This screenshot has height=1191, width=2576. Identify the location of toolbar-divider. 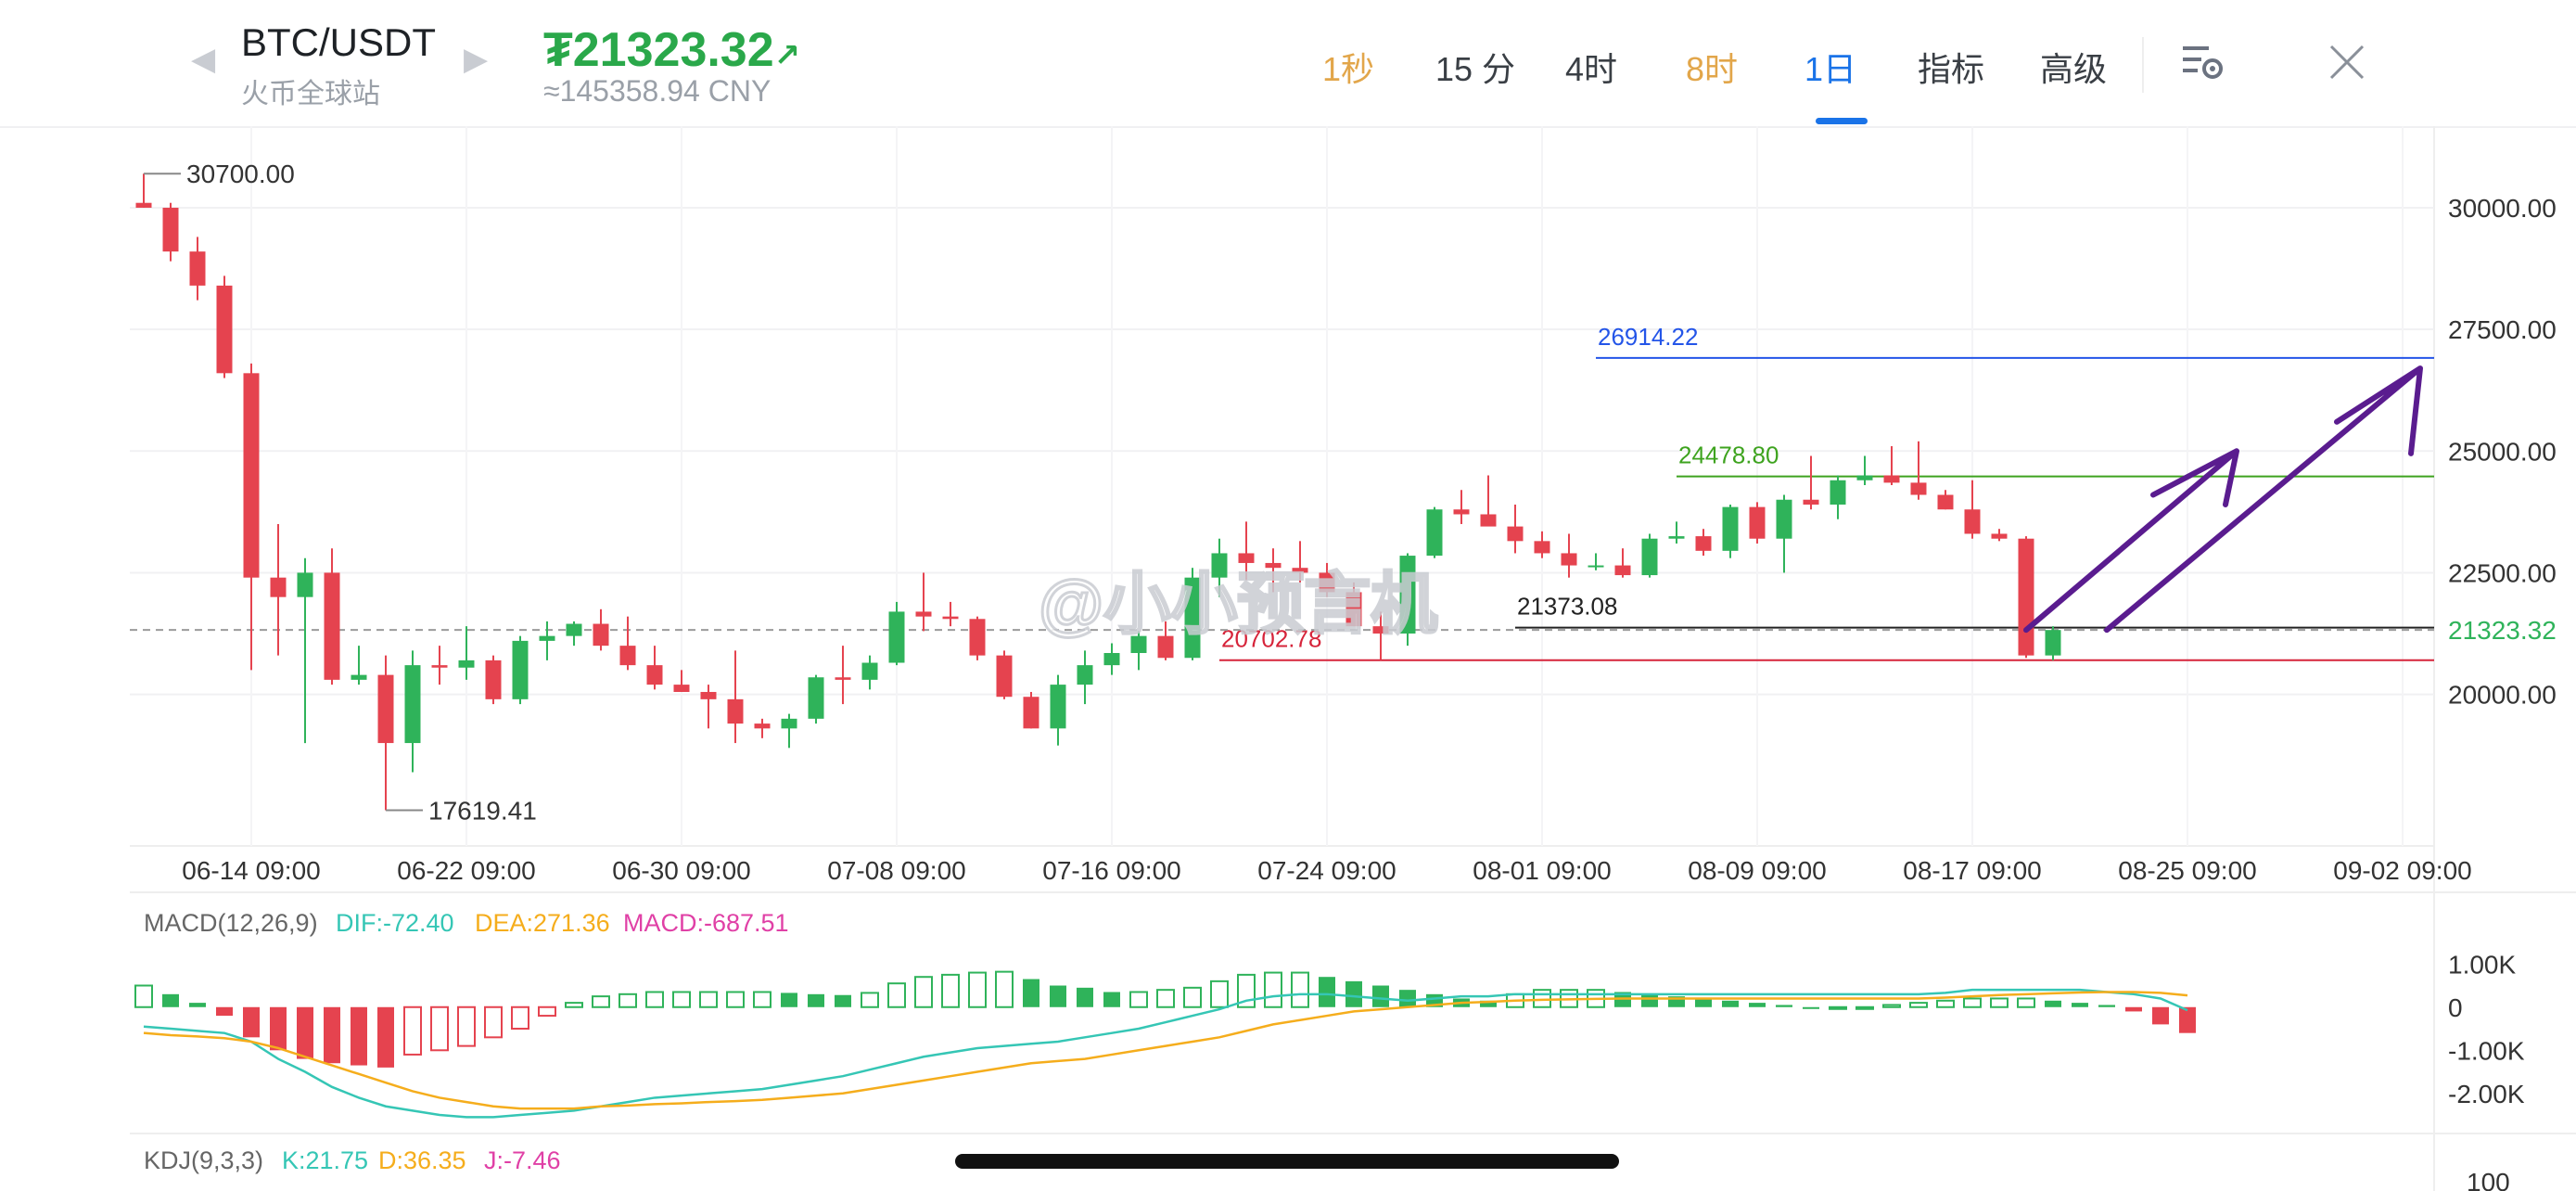
(2143, 65).